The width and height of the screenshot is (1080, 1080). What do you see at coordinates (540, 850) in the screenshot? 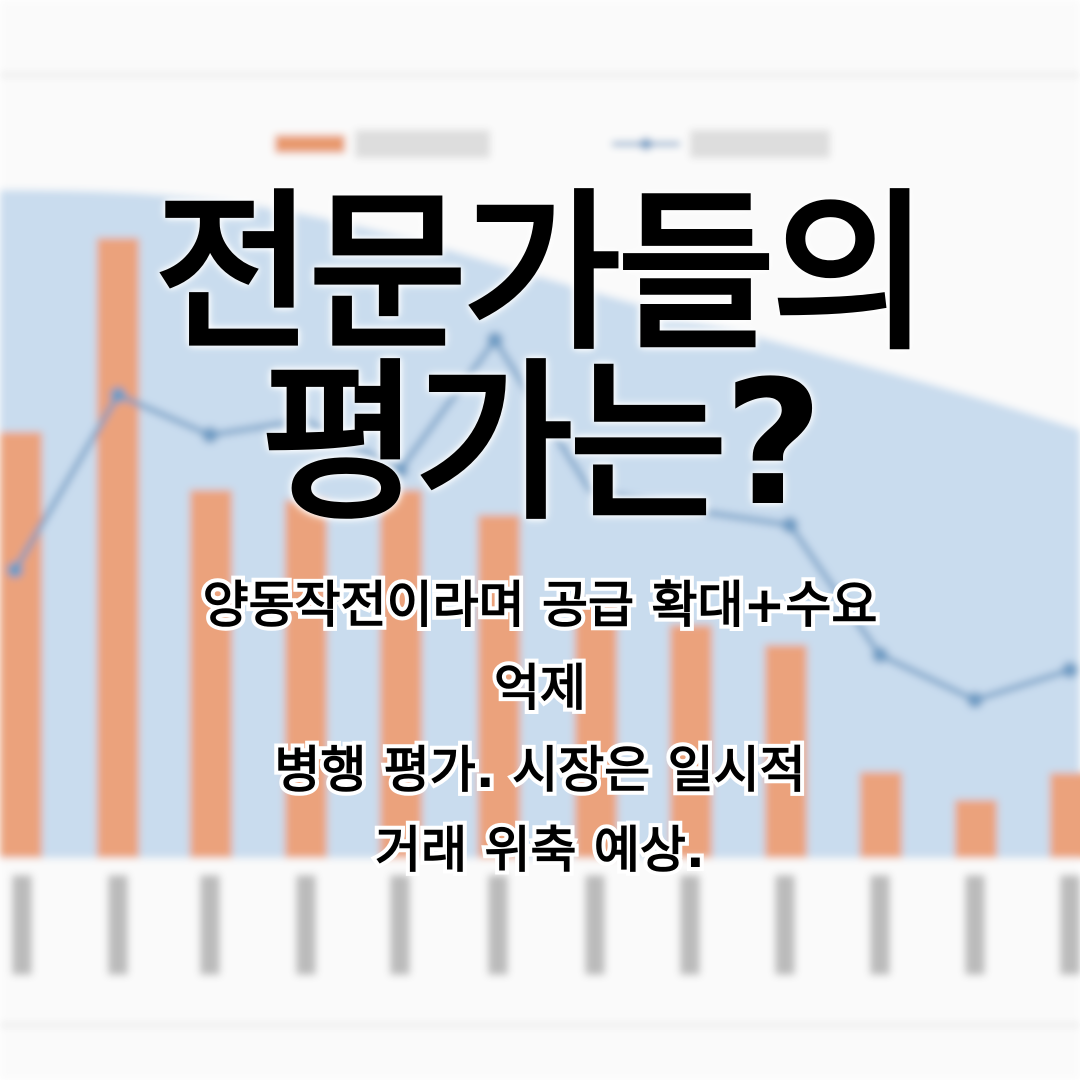
I see `subtitle-line: 거래 위축 예상.` at bounding box center [540, 850].